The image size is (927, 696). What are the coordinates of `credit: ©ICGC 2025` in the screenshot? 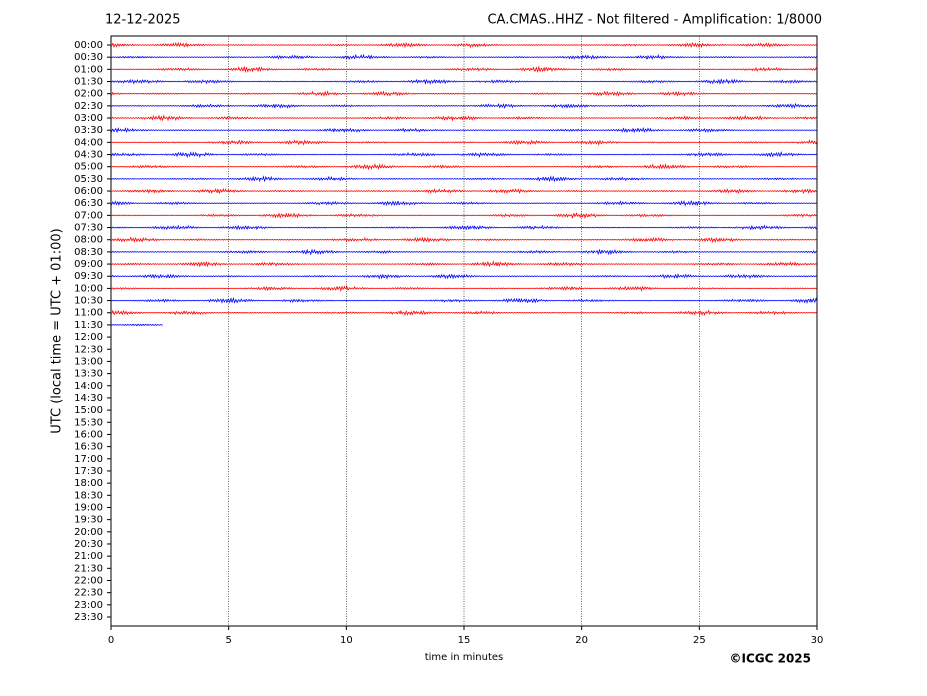 It's located at (770, 659).